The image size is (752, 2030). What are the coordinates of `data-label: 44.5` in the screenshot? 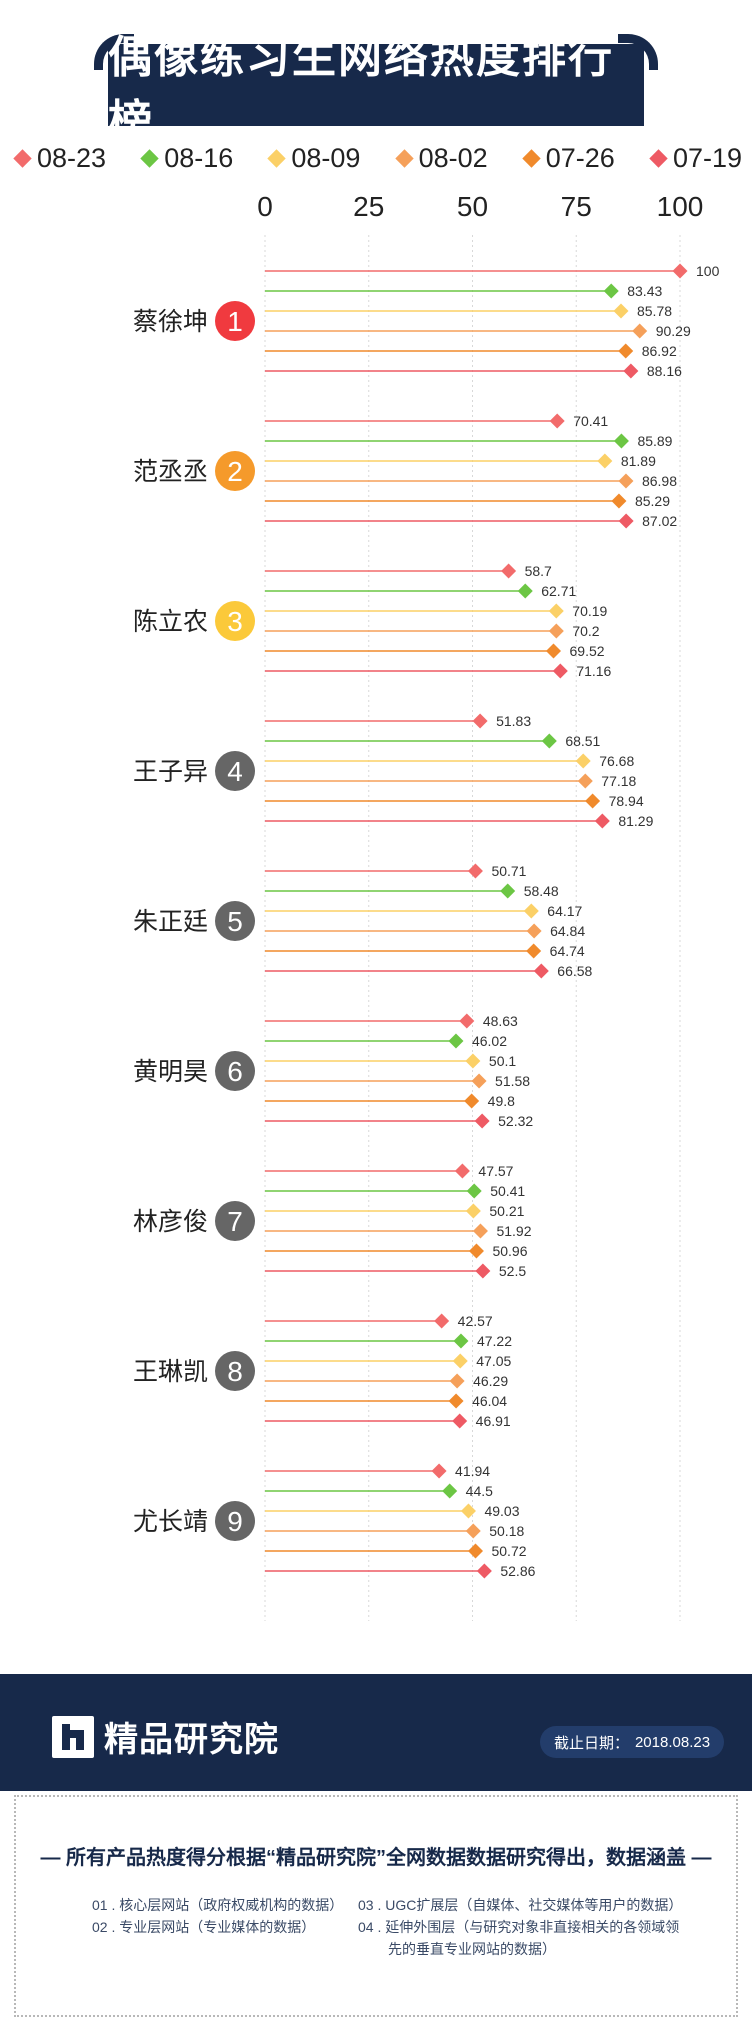 It's located at (479, 1491).